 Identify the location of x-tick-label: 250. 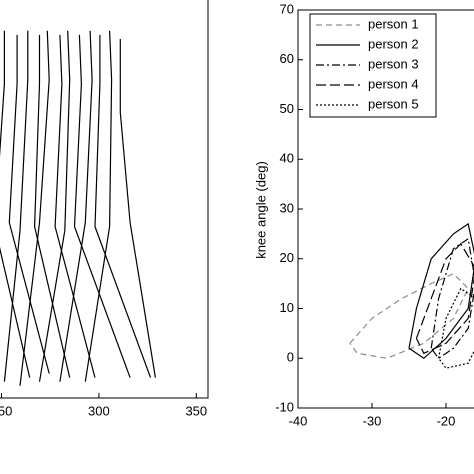
(6, 410).